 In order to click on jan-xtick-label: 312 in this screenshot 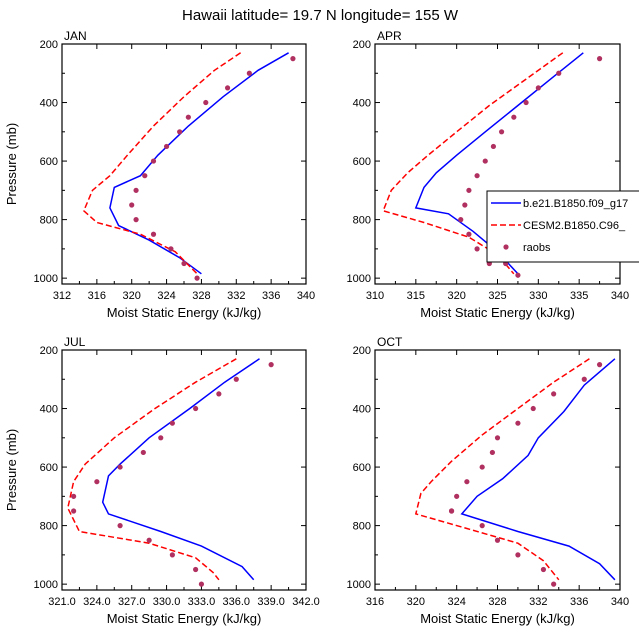, I will do `click(62, 296)`.